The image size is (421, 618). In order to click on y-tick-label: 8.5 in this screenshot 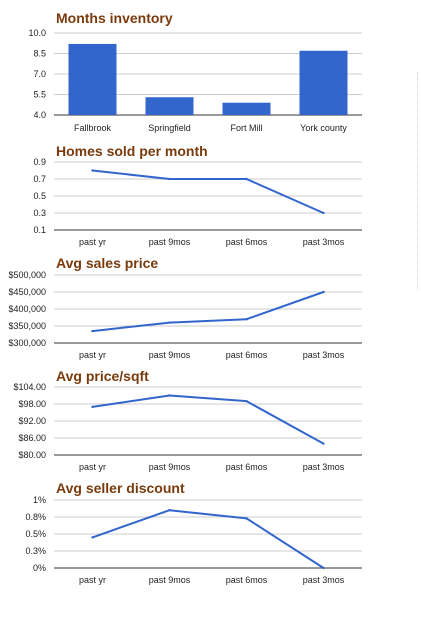, I will do `click(39, 54)`.